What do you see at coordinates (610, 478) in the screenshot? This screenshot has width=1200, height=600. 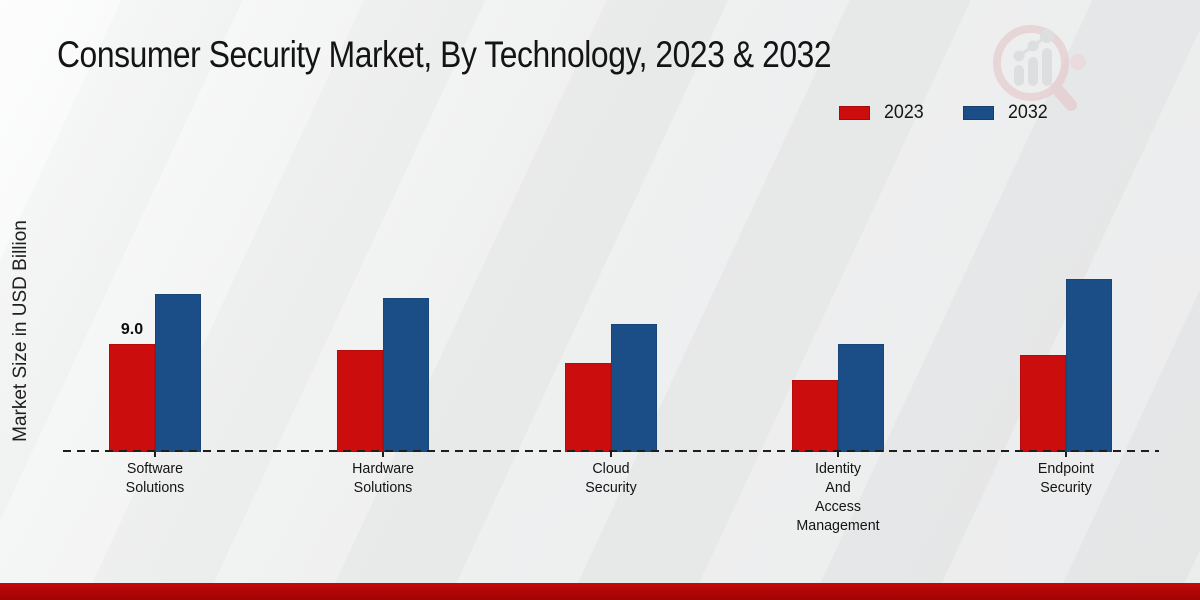 I see `category-label-cloud-security: Cloud Security` at bounding box center [610, 478].